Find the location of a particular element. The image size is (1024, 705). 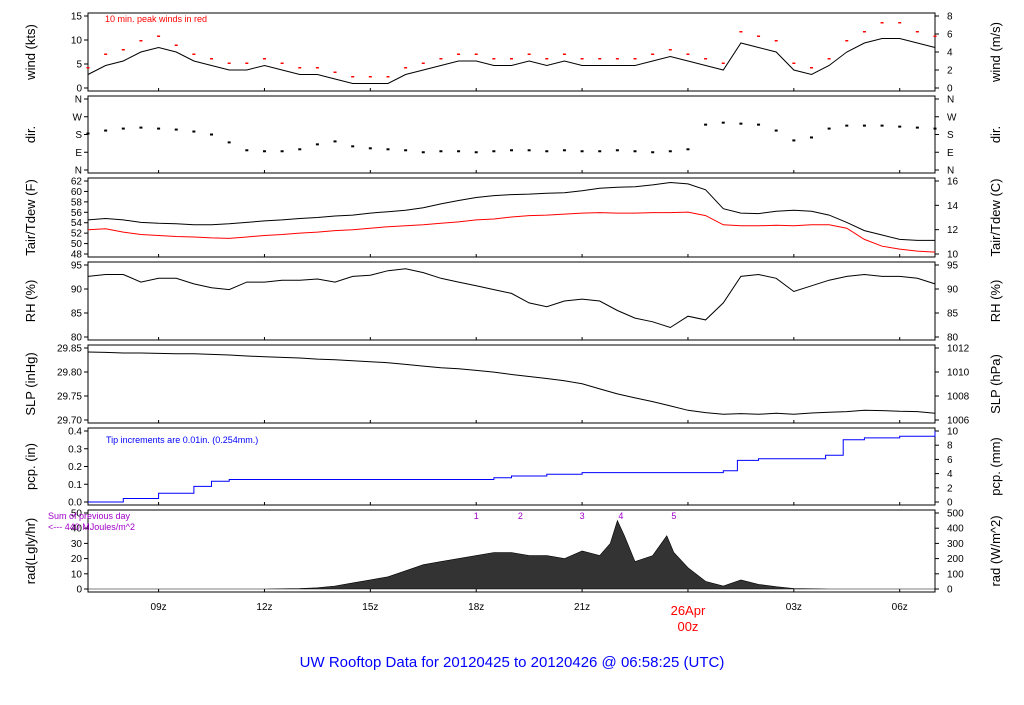

ytick-label-right-temp: 16 is located at coordinates (953, 182).